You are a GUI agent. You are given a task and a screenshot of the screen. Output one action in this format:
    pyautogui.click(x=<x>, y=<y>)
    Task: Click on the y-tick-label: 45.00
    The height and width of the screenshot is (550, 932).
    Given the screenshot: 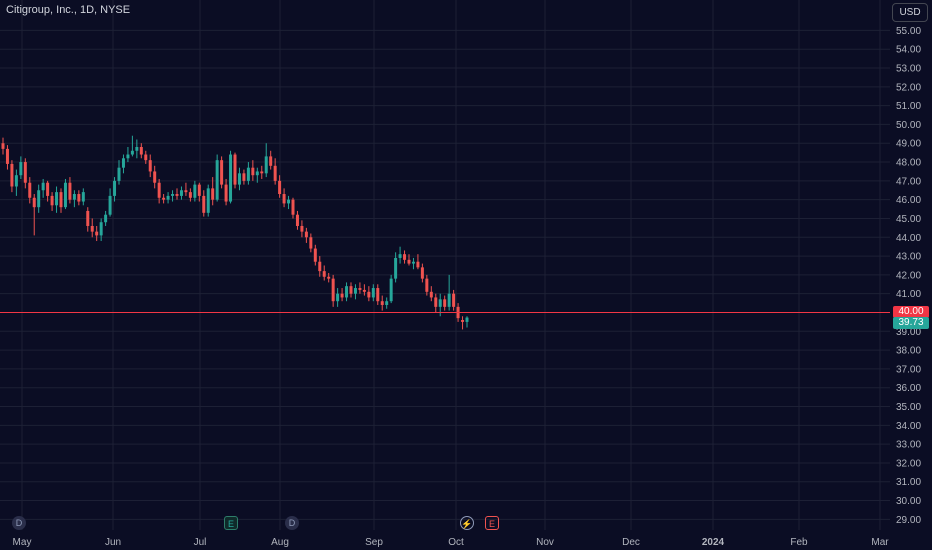 What is the action you would take?
    pyautogui.click(x=908, y=219)
    